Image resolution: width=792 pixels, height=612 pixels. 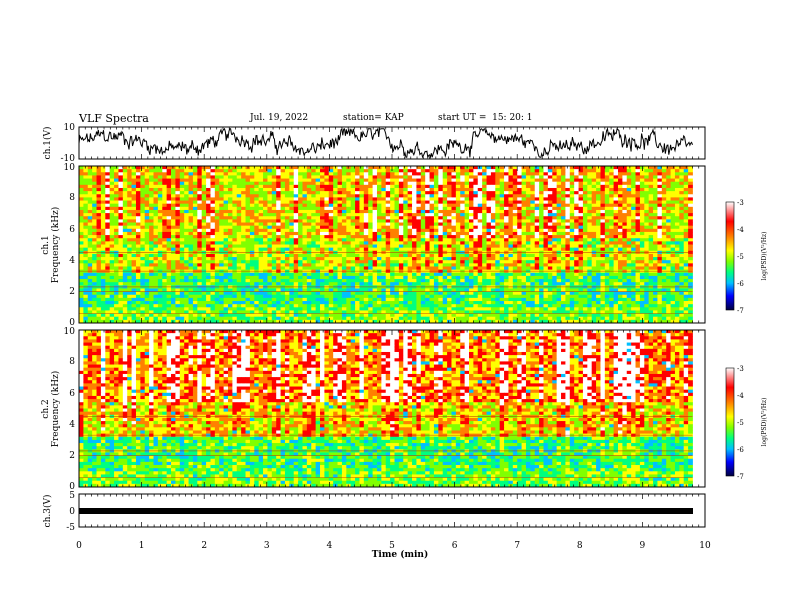 I want to click on date-label: Jul. 19, 2022, so click(x=279, y=118).